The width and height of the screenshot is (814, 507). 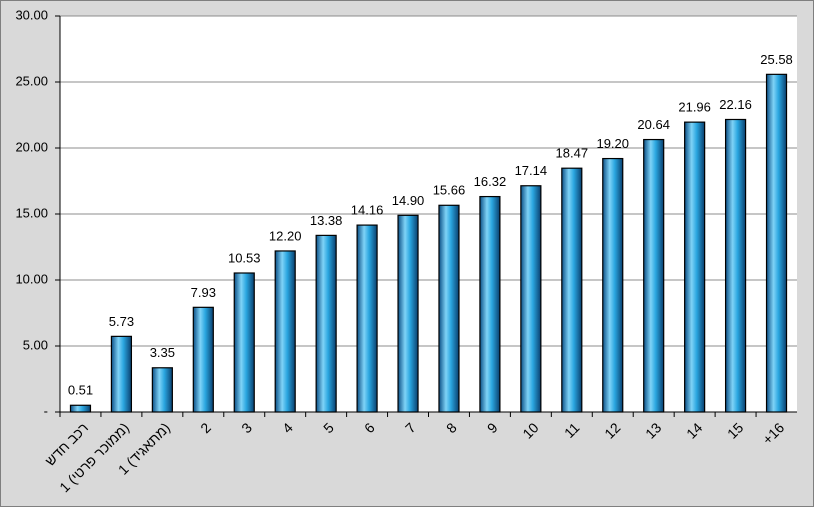 I want to click on value-label: 25.58, so click(x=776, y=59).